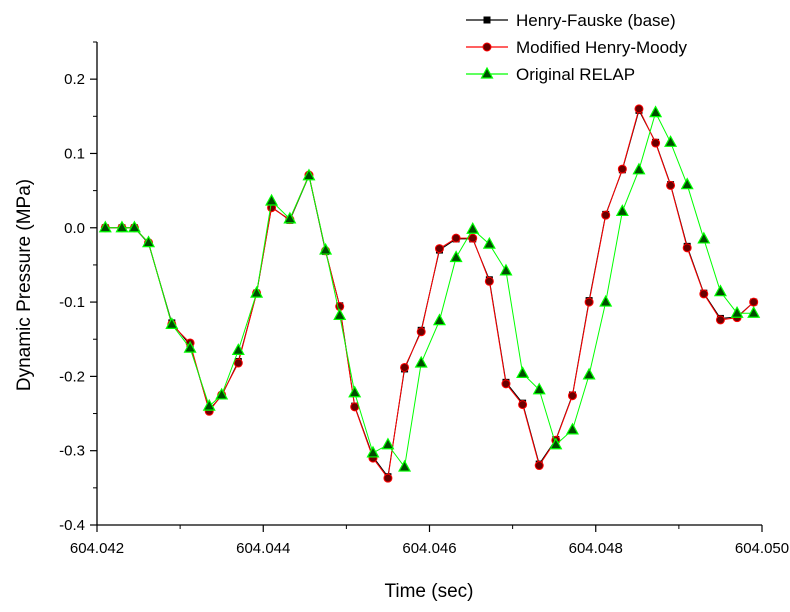 The width and height of the screenshot is (790, 612). I want to click on x-tick-label: 604.042, so click(97, 548).